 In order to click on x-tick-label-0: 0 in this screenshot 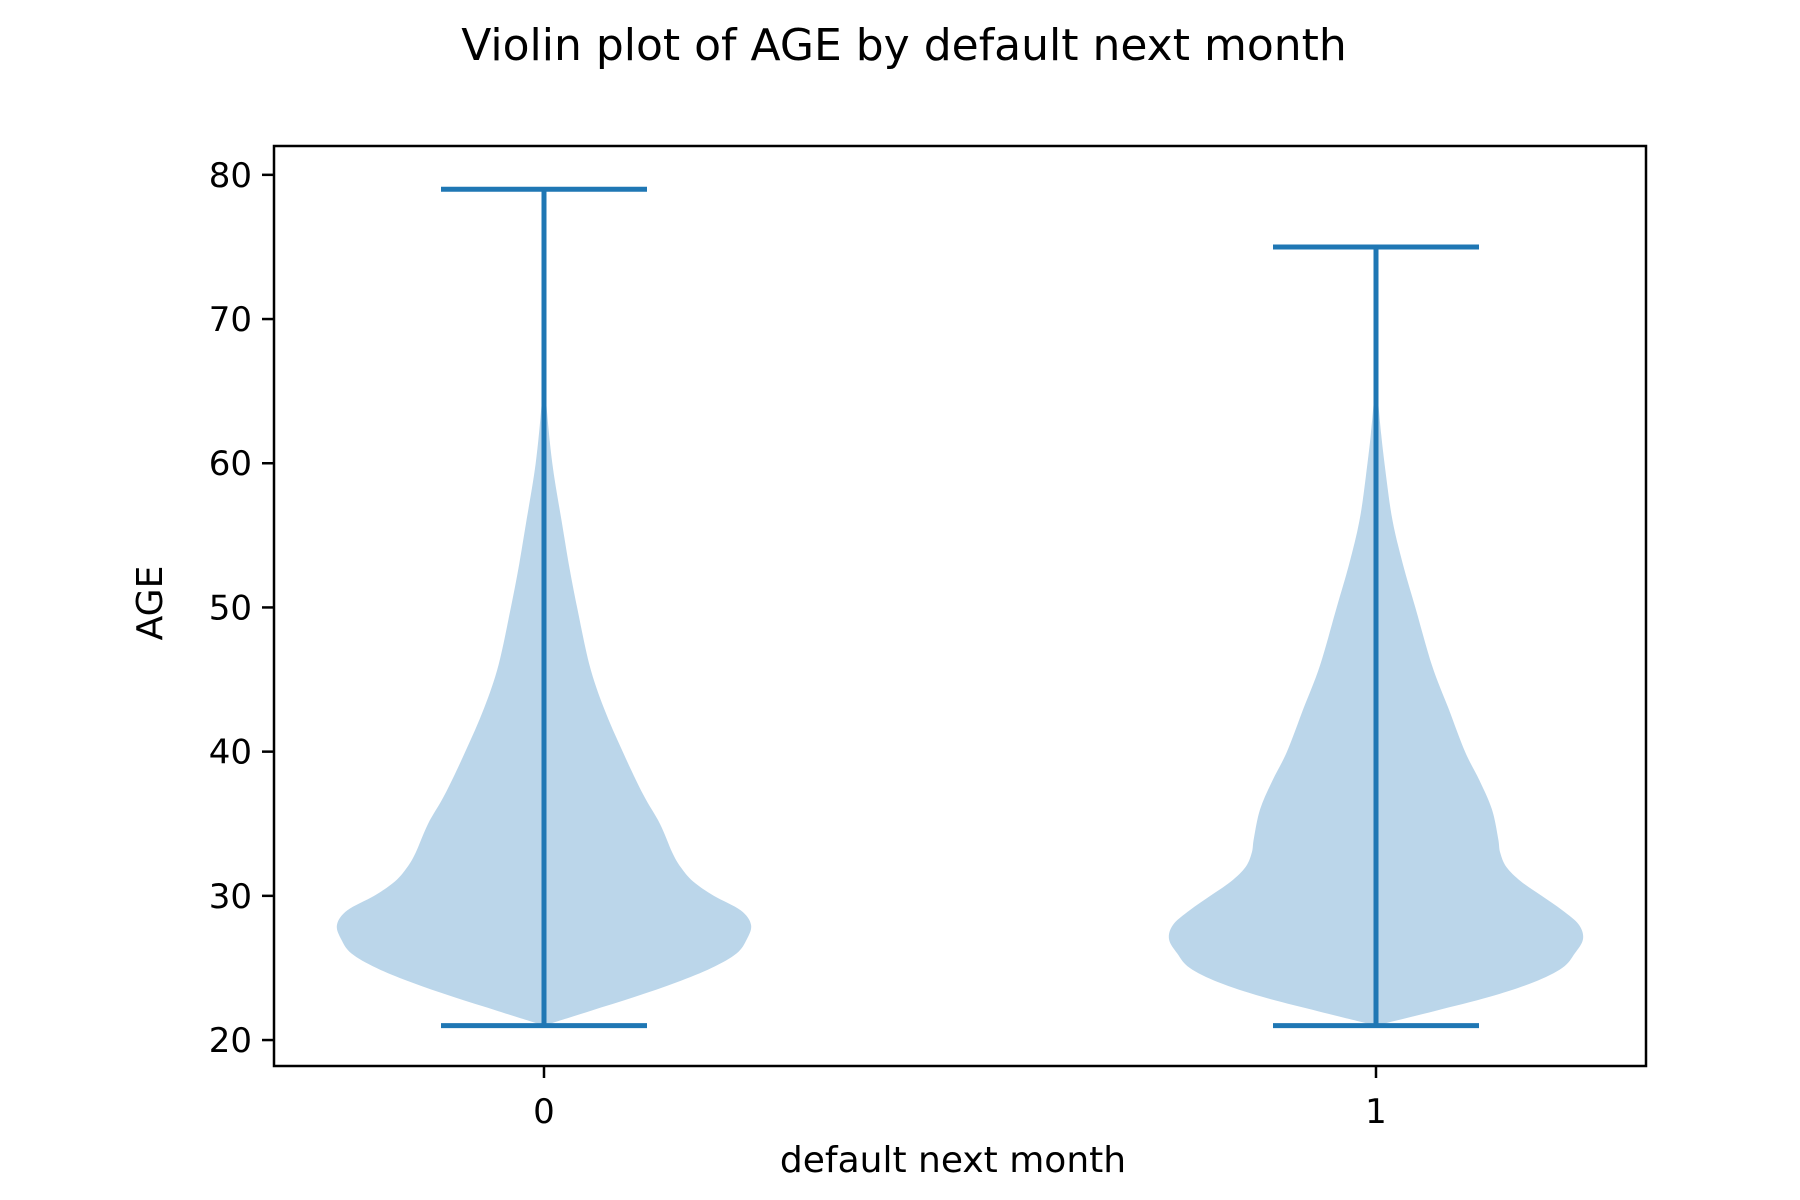, I will do `click(544, 1112)`.